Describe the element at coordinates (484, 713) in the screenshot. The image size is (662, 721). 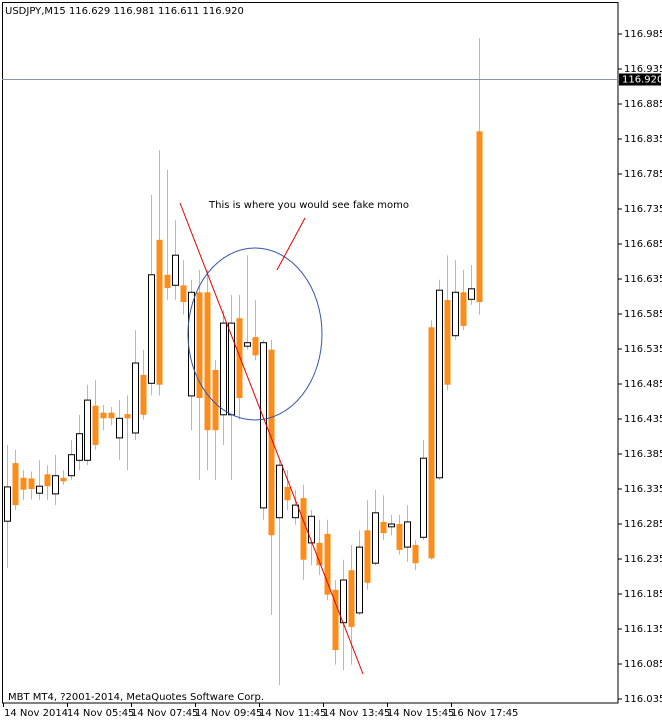
I see `x-tick-label: 16 Nov 17:45` at that location.